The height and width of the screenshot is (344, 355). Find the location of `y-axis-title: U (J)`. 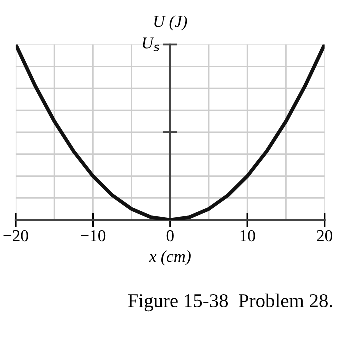

y-axis-title: U (J) is located at coordinates (171, 23).